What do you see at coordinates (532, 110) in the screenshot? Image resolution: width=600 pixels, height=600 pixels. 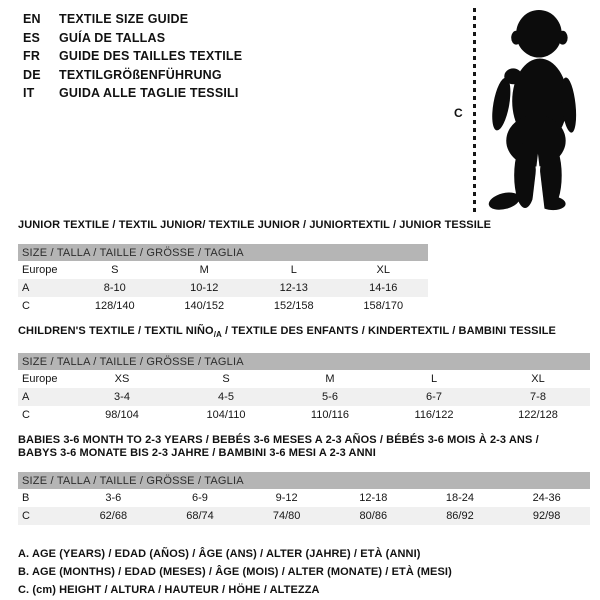 I see `toddler-silhouette-icon` at bounding box center [532, 110].